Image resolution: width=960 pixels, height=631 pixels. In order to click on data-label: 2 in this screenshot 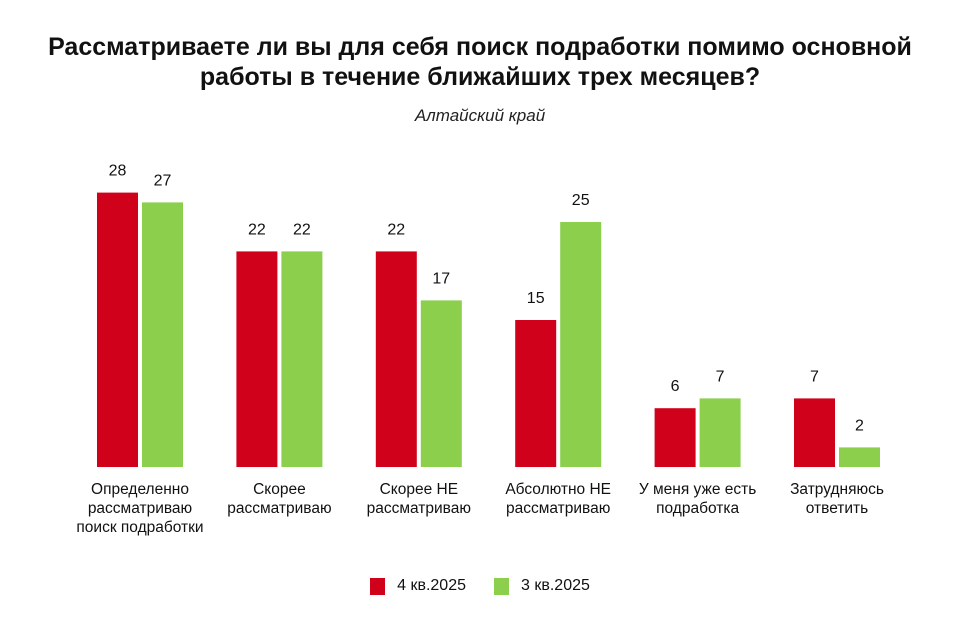, I will do `click(859, 425)`.